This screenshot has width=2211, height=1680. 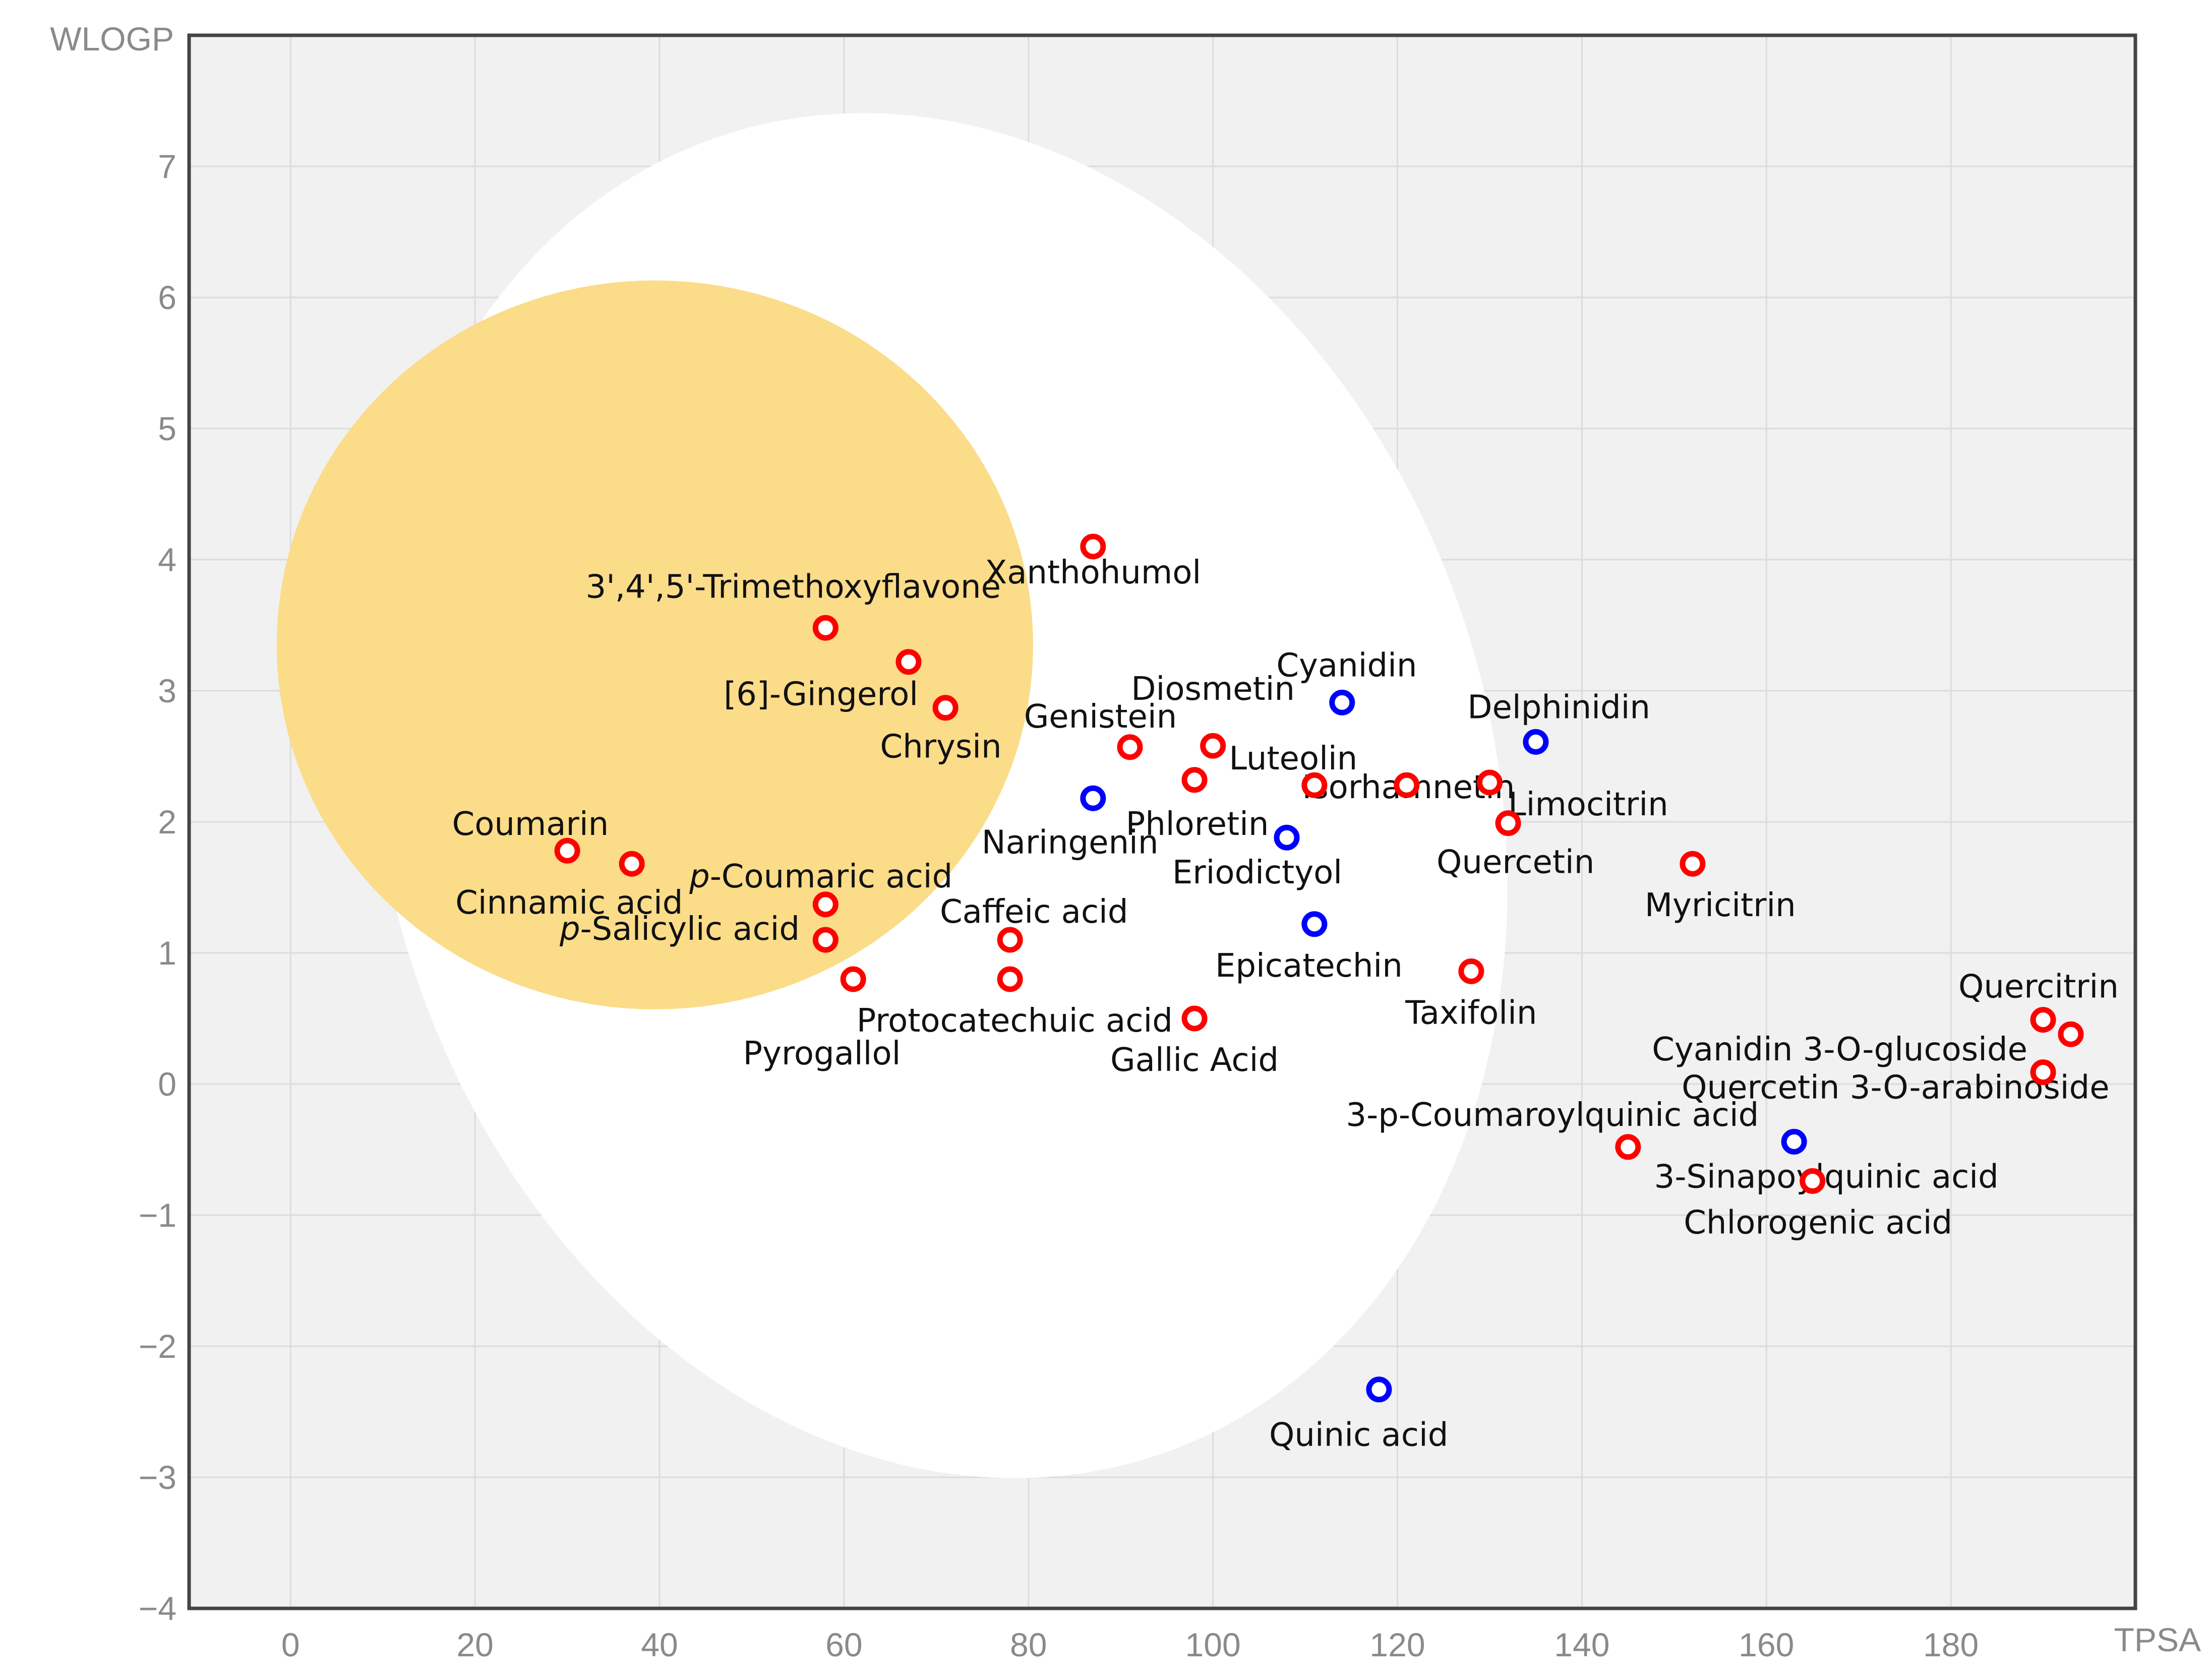 What do you see at coordinates (1213, 1644) in the screenshot?
I see `x-tick-label: 100` at bounding box center [1213, 1644].